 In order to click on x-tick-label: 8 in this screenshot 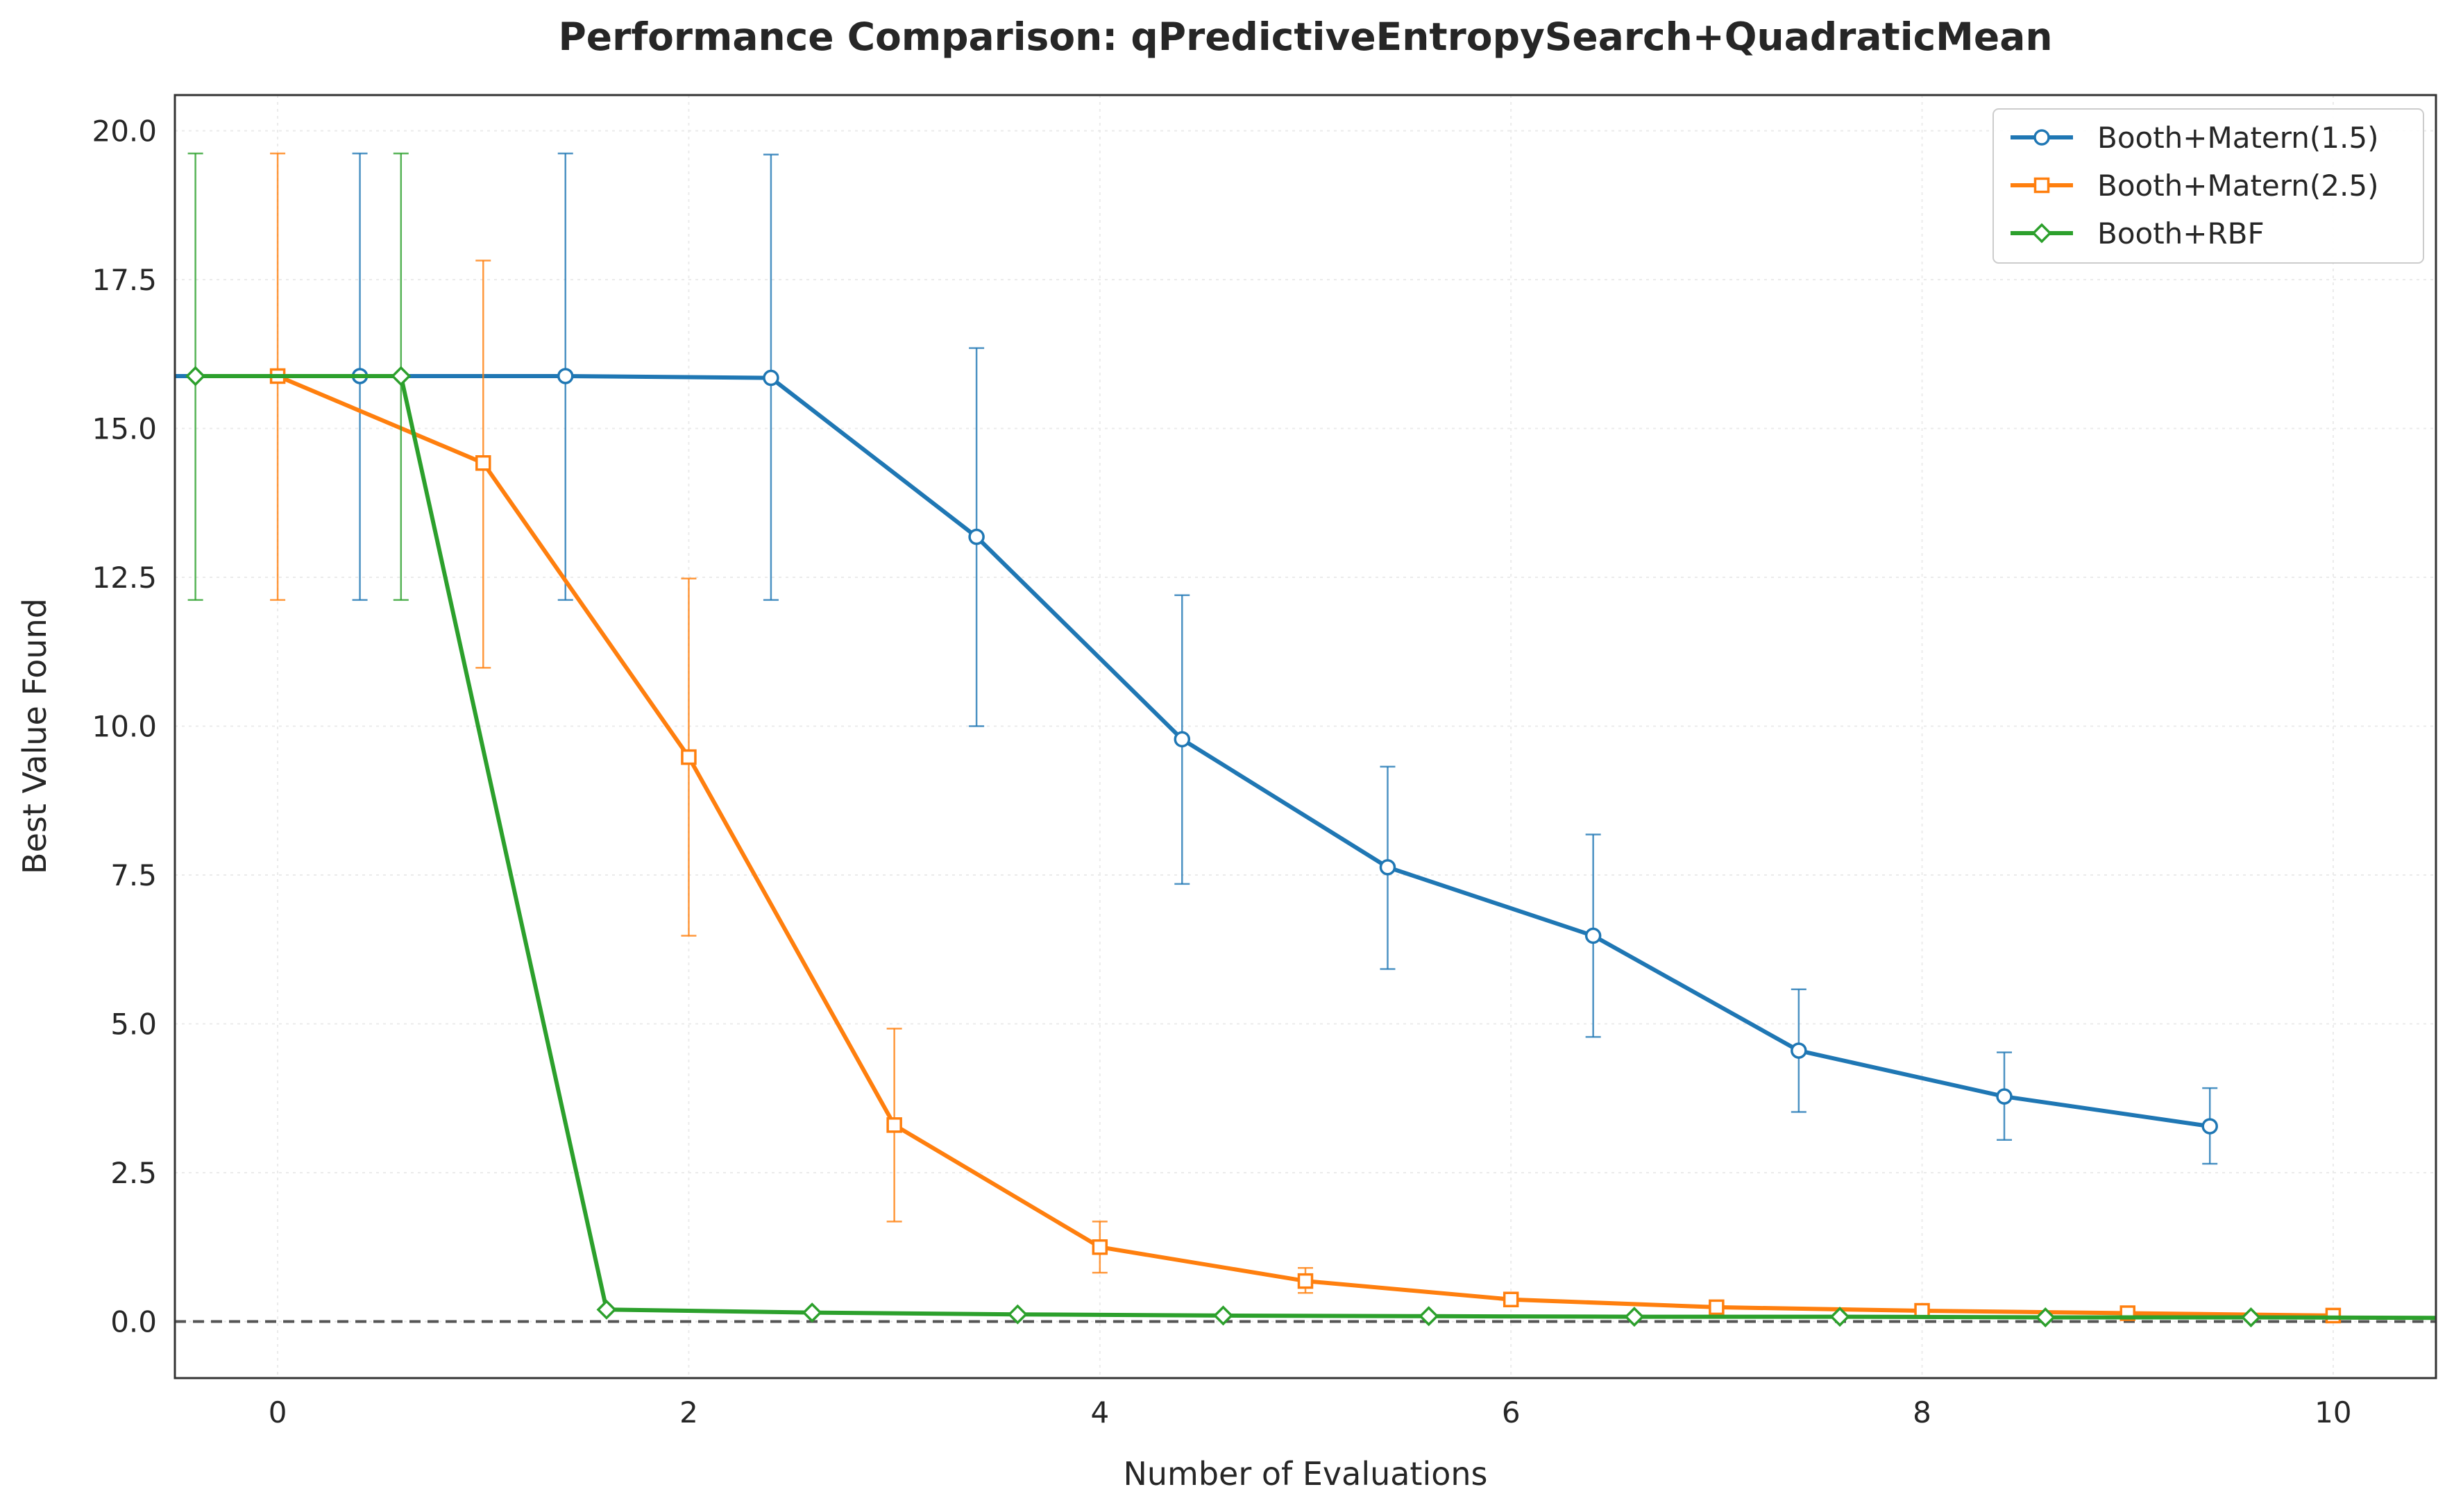, I will do `click(1922, 1412)`.